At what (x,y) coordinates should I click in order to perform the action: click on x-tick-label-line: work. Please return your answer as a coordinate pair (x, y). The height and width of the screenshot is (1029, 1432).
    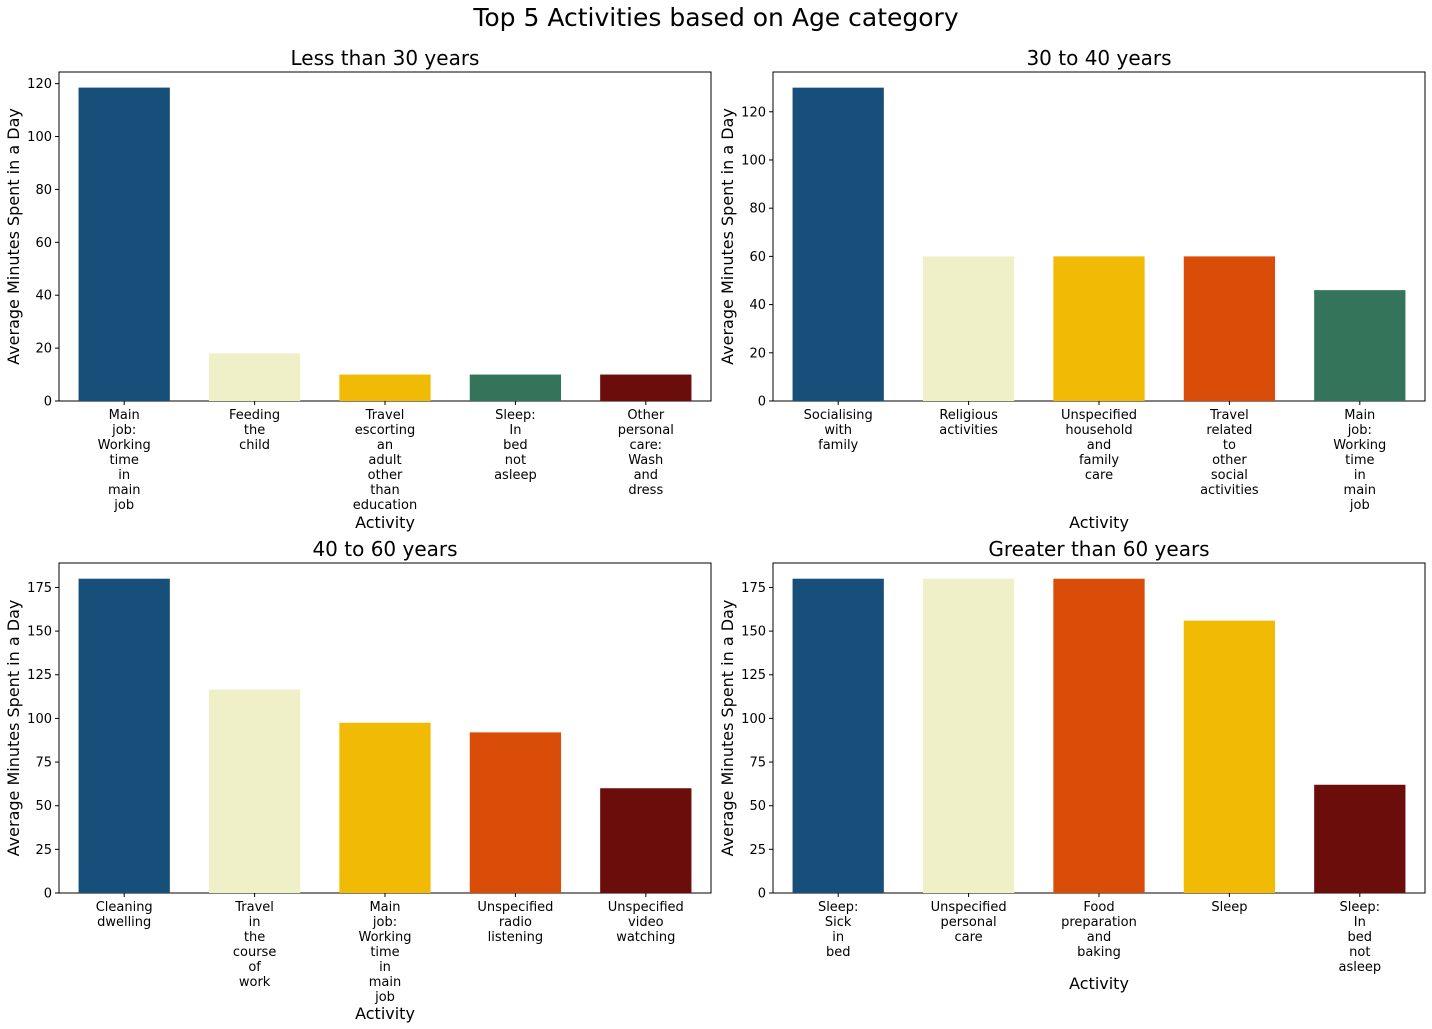
    Looking at the image, I should click on (255, 982).